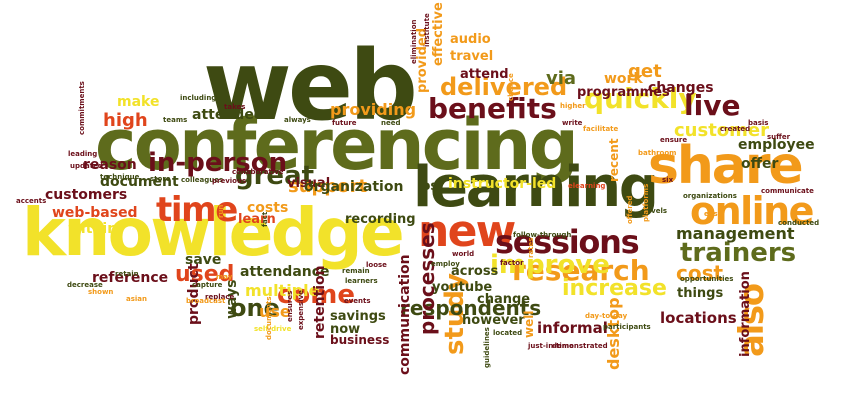  What do you see at coordinates (265, 219) in the screenshot?
I see `cloud-word: fact` at bounding box center [265, 219].